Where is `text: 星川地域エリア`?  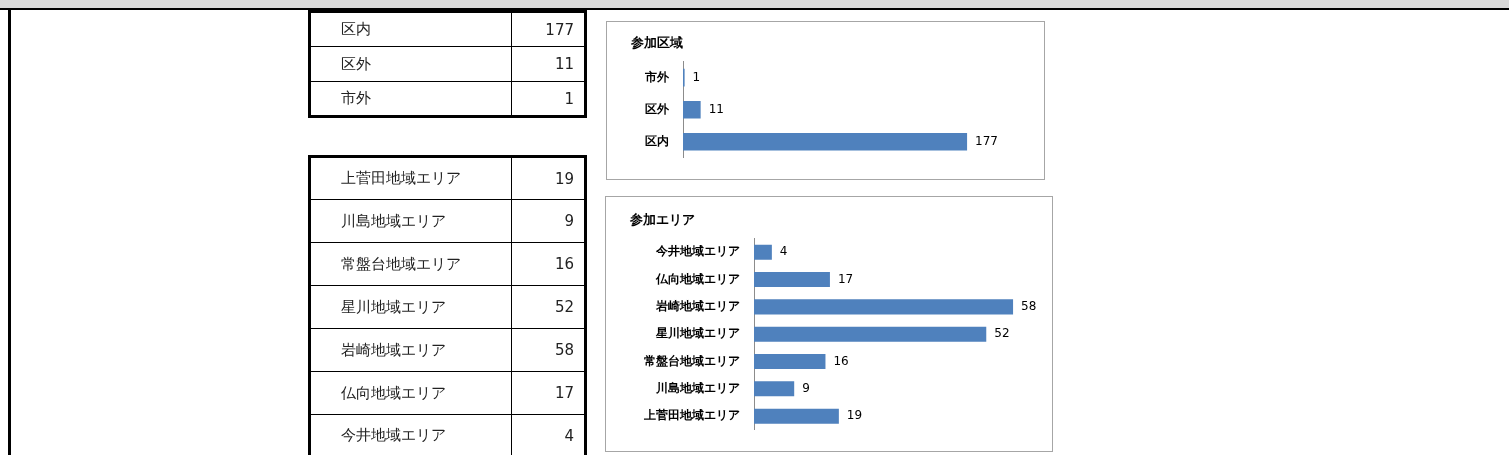
text: 星川地域エリア is located at coordinates (410, 307).